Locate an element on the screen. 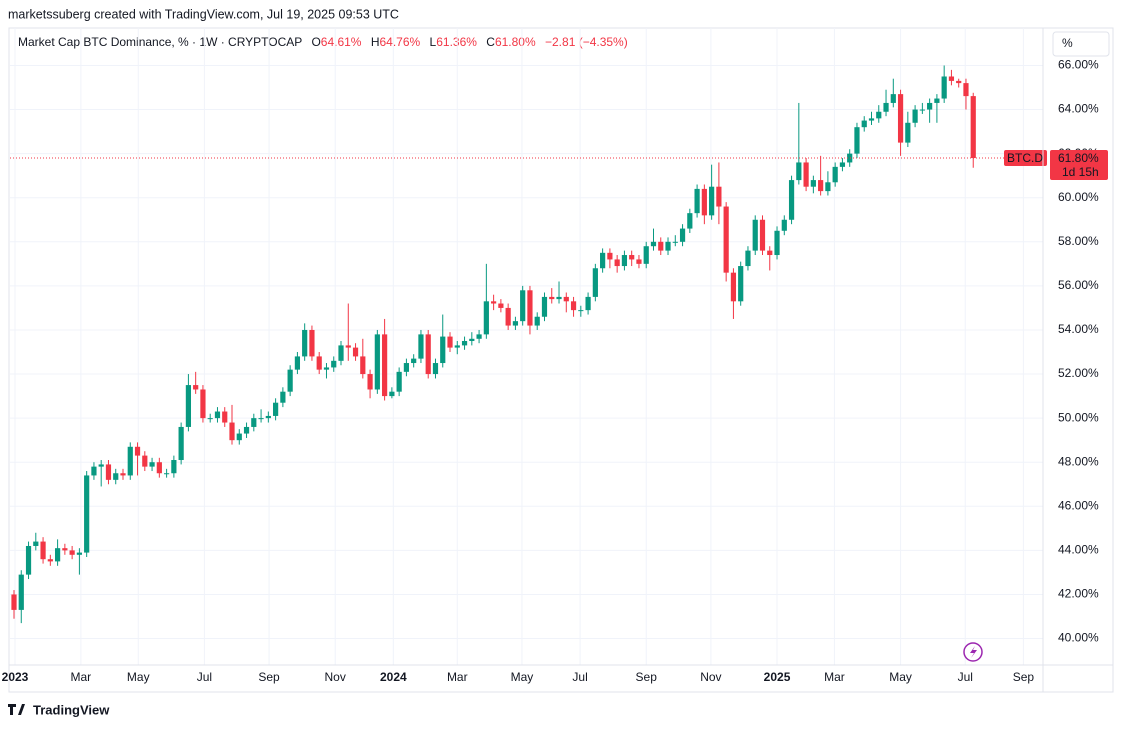 This screenshot has width=1123, height=732. y-tick-label: 52.00% is located at coordinates (1078, 373).